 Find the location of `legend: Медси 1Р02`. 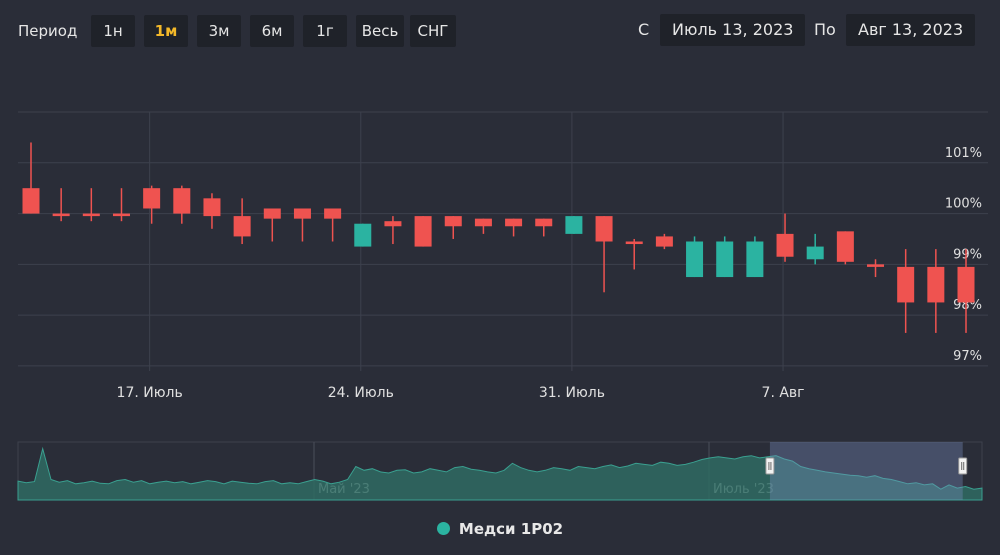

legend: Медси 1Р02 is located at coordinates (500, 529).